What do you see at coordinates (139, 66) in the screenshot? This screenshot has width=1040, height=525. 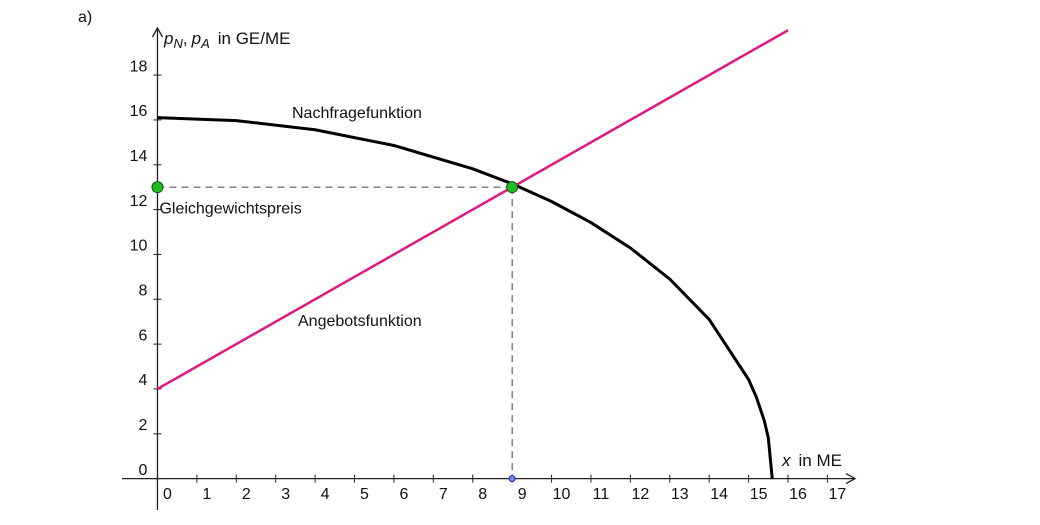 I see `y-tick-label: 18` at bounding box center [139, 66].